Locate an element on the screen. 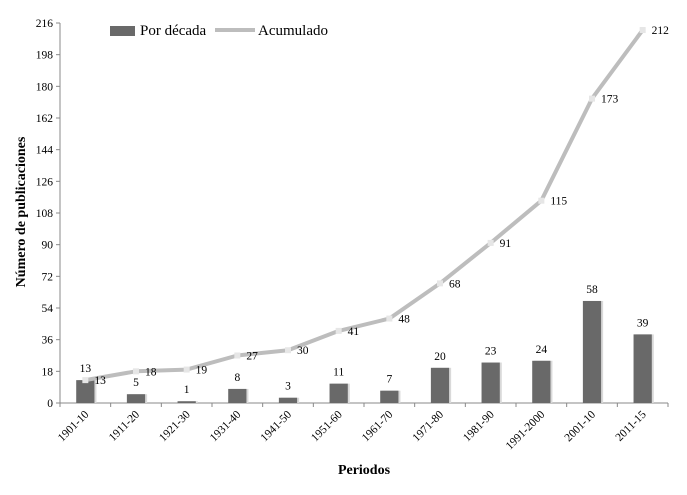 This screenshot has width=687, height=495. line-data-label: 27 is located at coordinates (252, 357).